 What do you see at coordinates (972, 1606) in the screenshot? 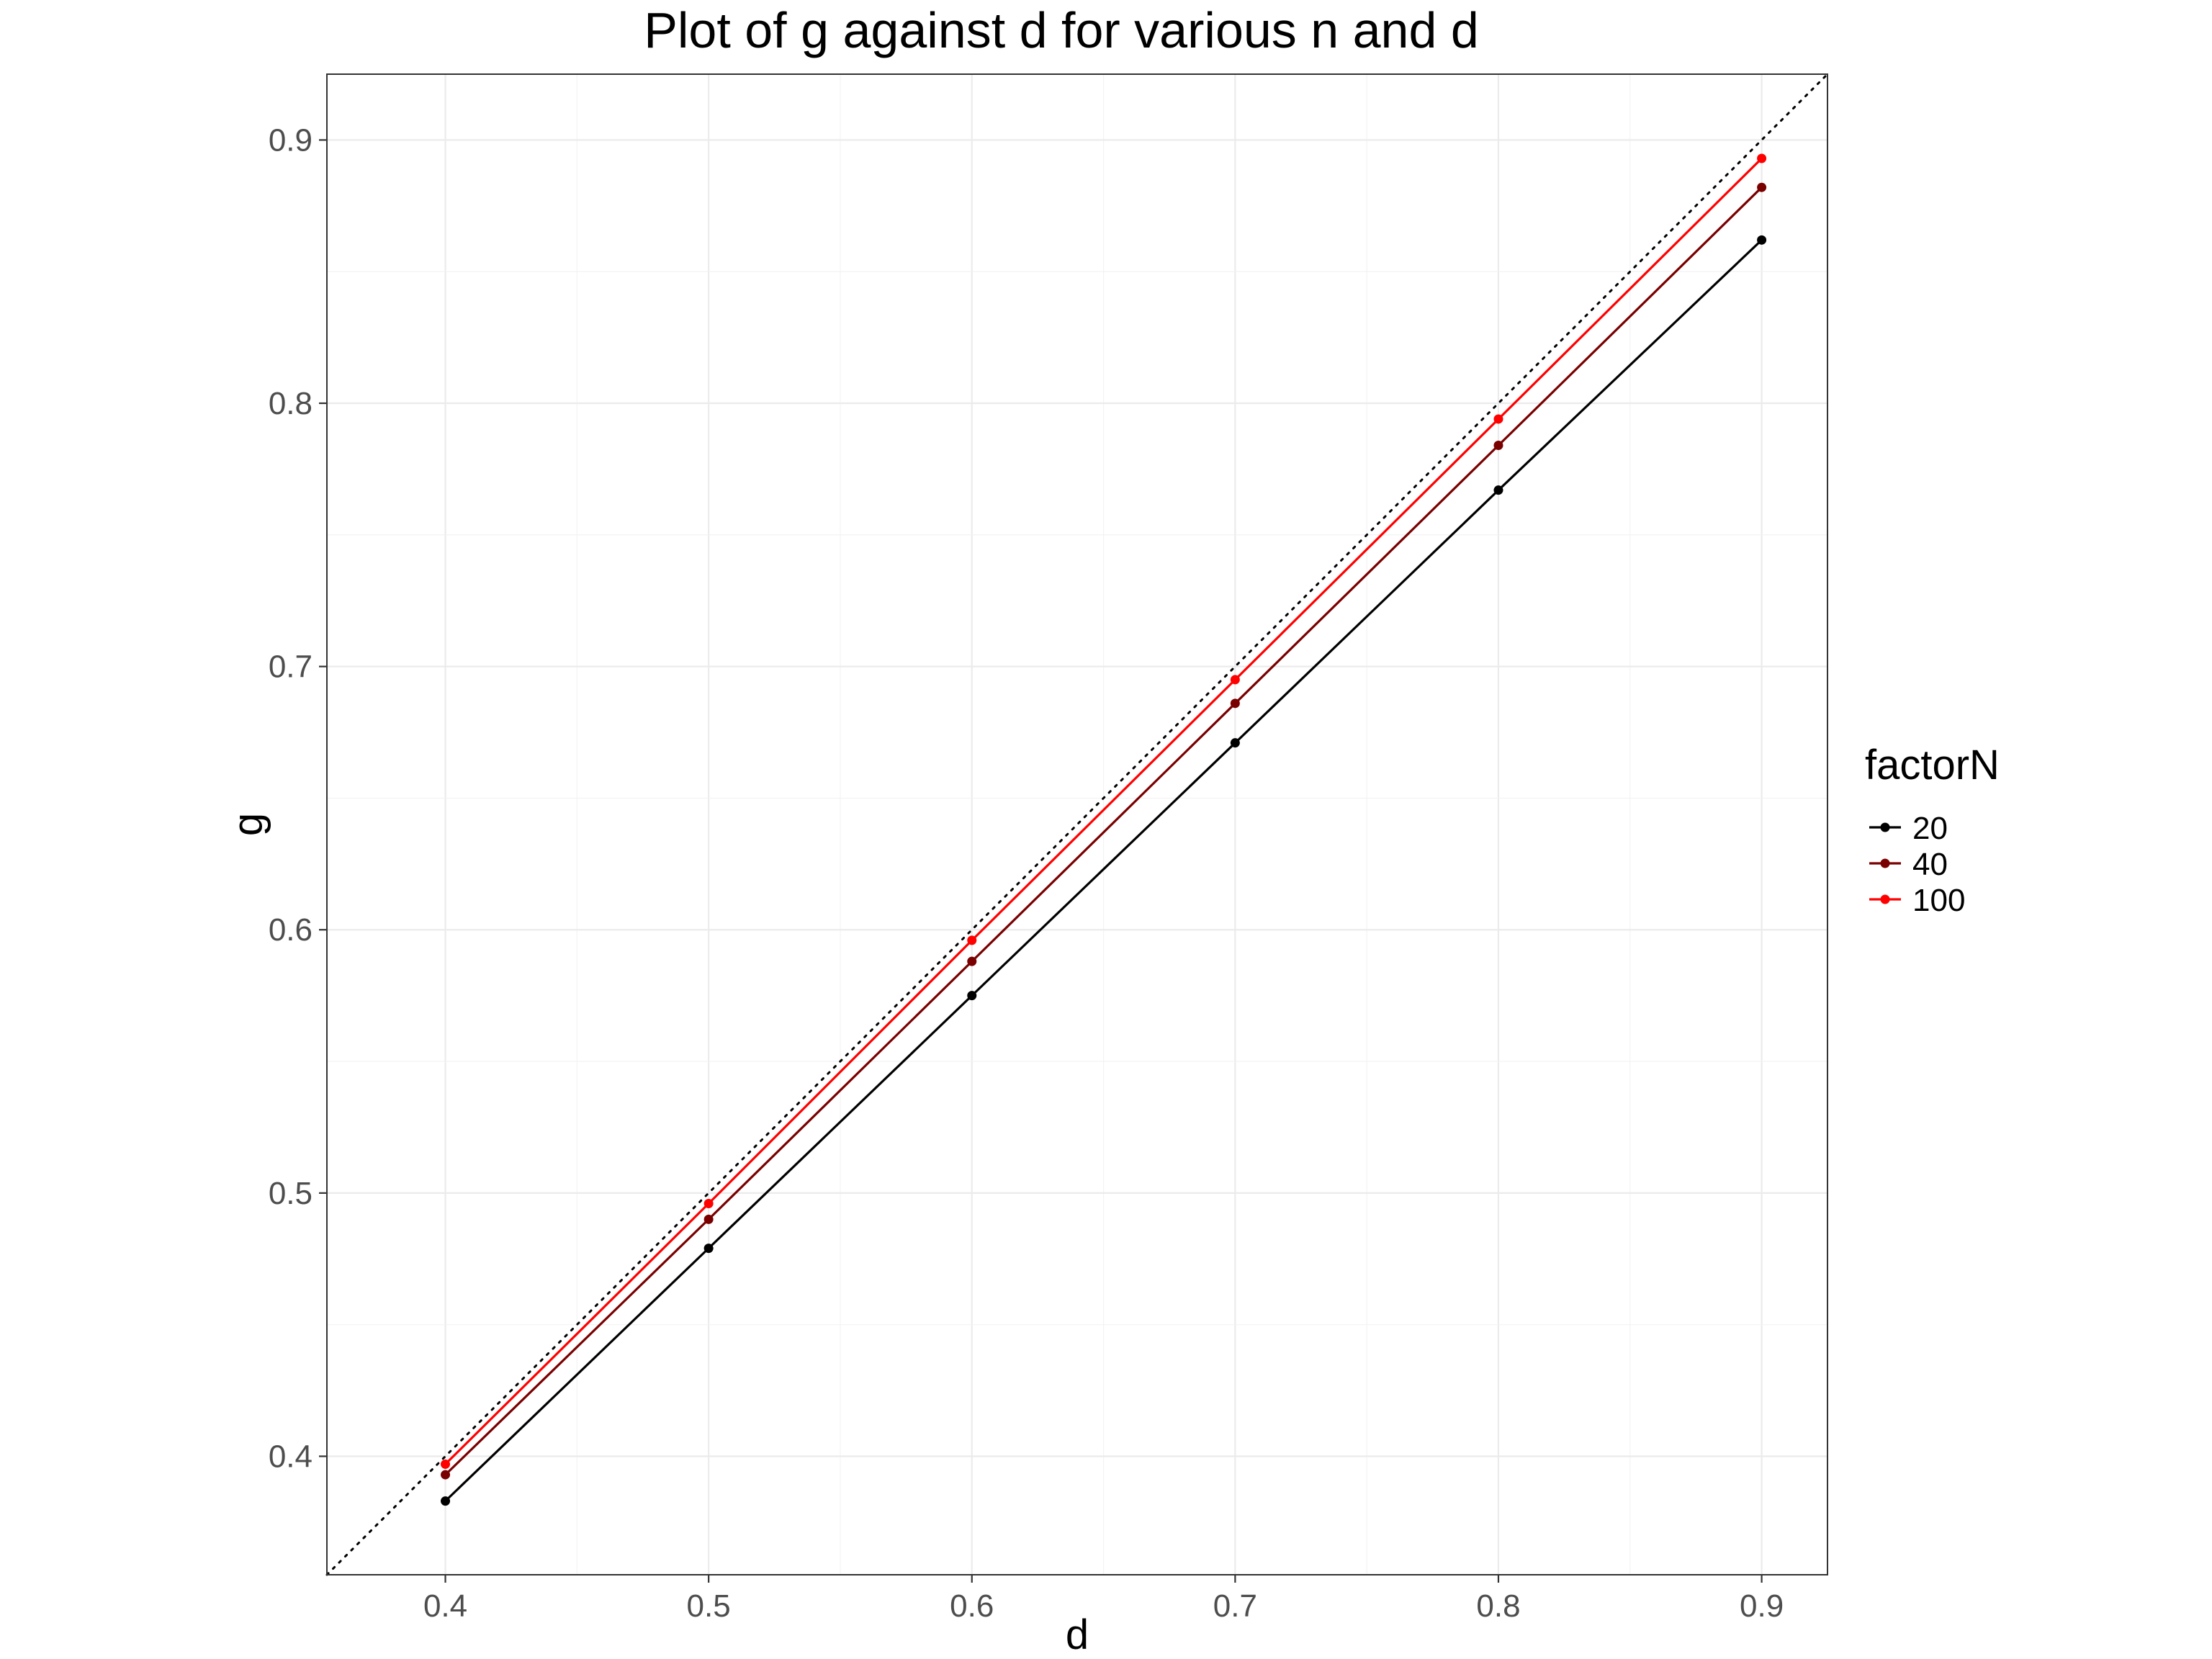
I see `x-tick-label: 0.6` at bounding box center [972, 1606].